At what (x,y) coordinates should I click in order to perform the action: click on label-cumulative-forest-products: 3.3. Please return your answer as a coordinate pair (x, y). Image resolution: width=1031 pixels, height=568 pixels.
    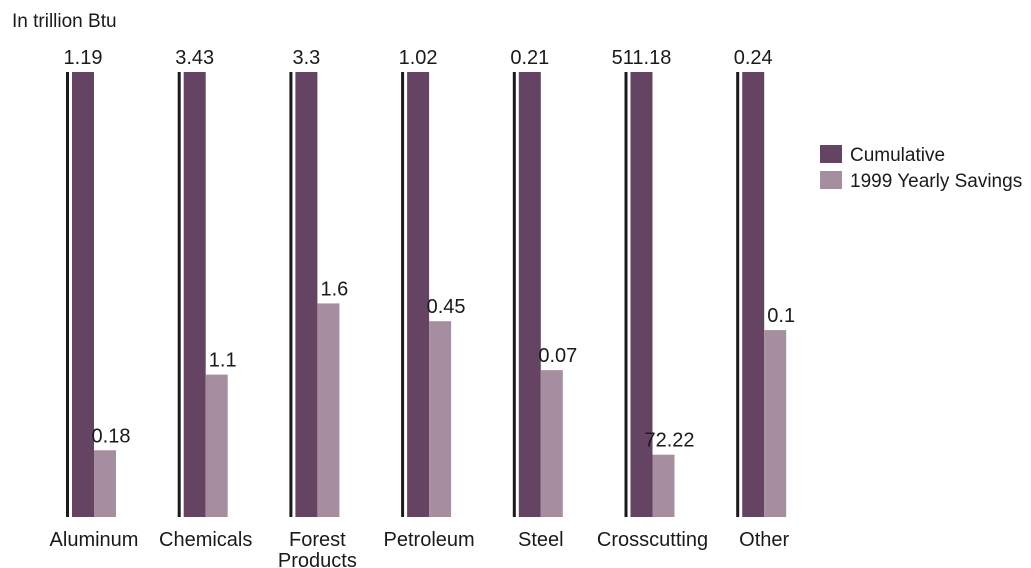
    Looking at the image, I should click on (306, 58).